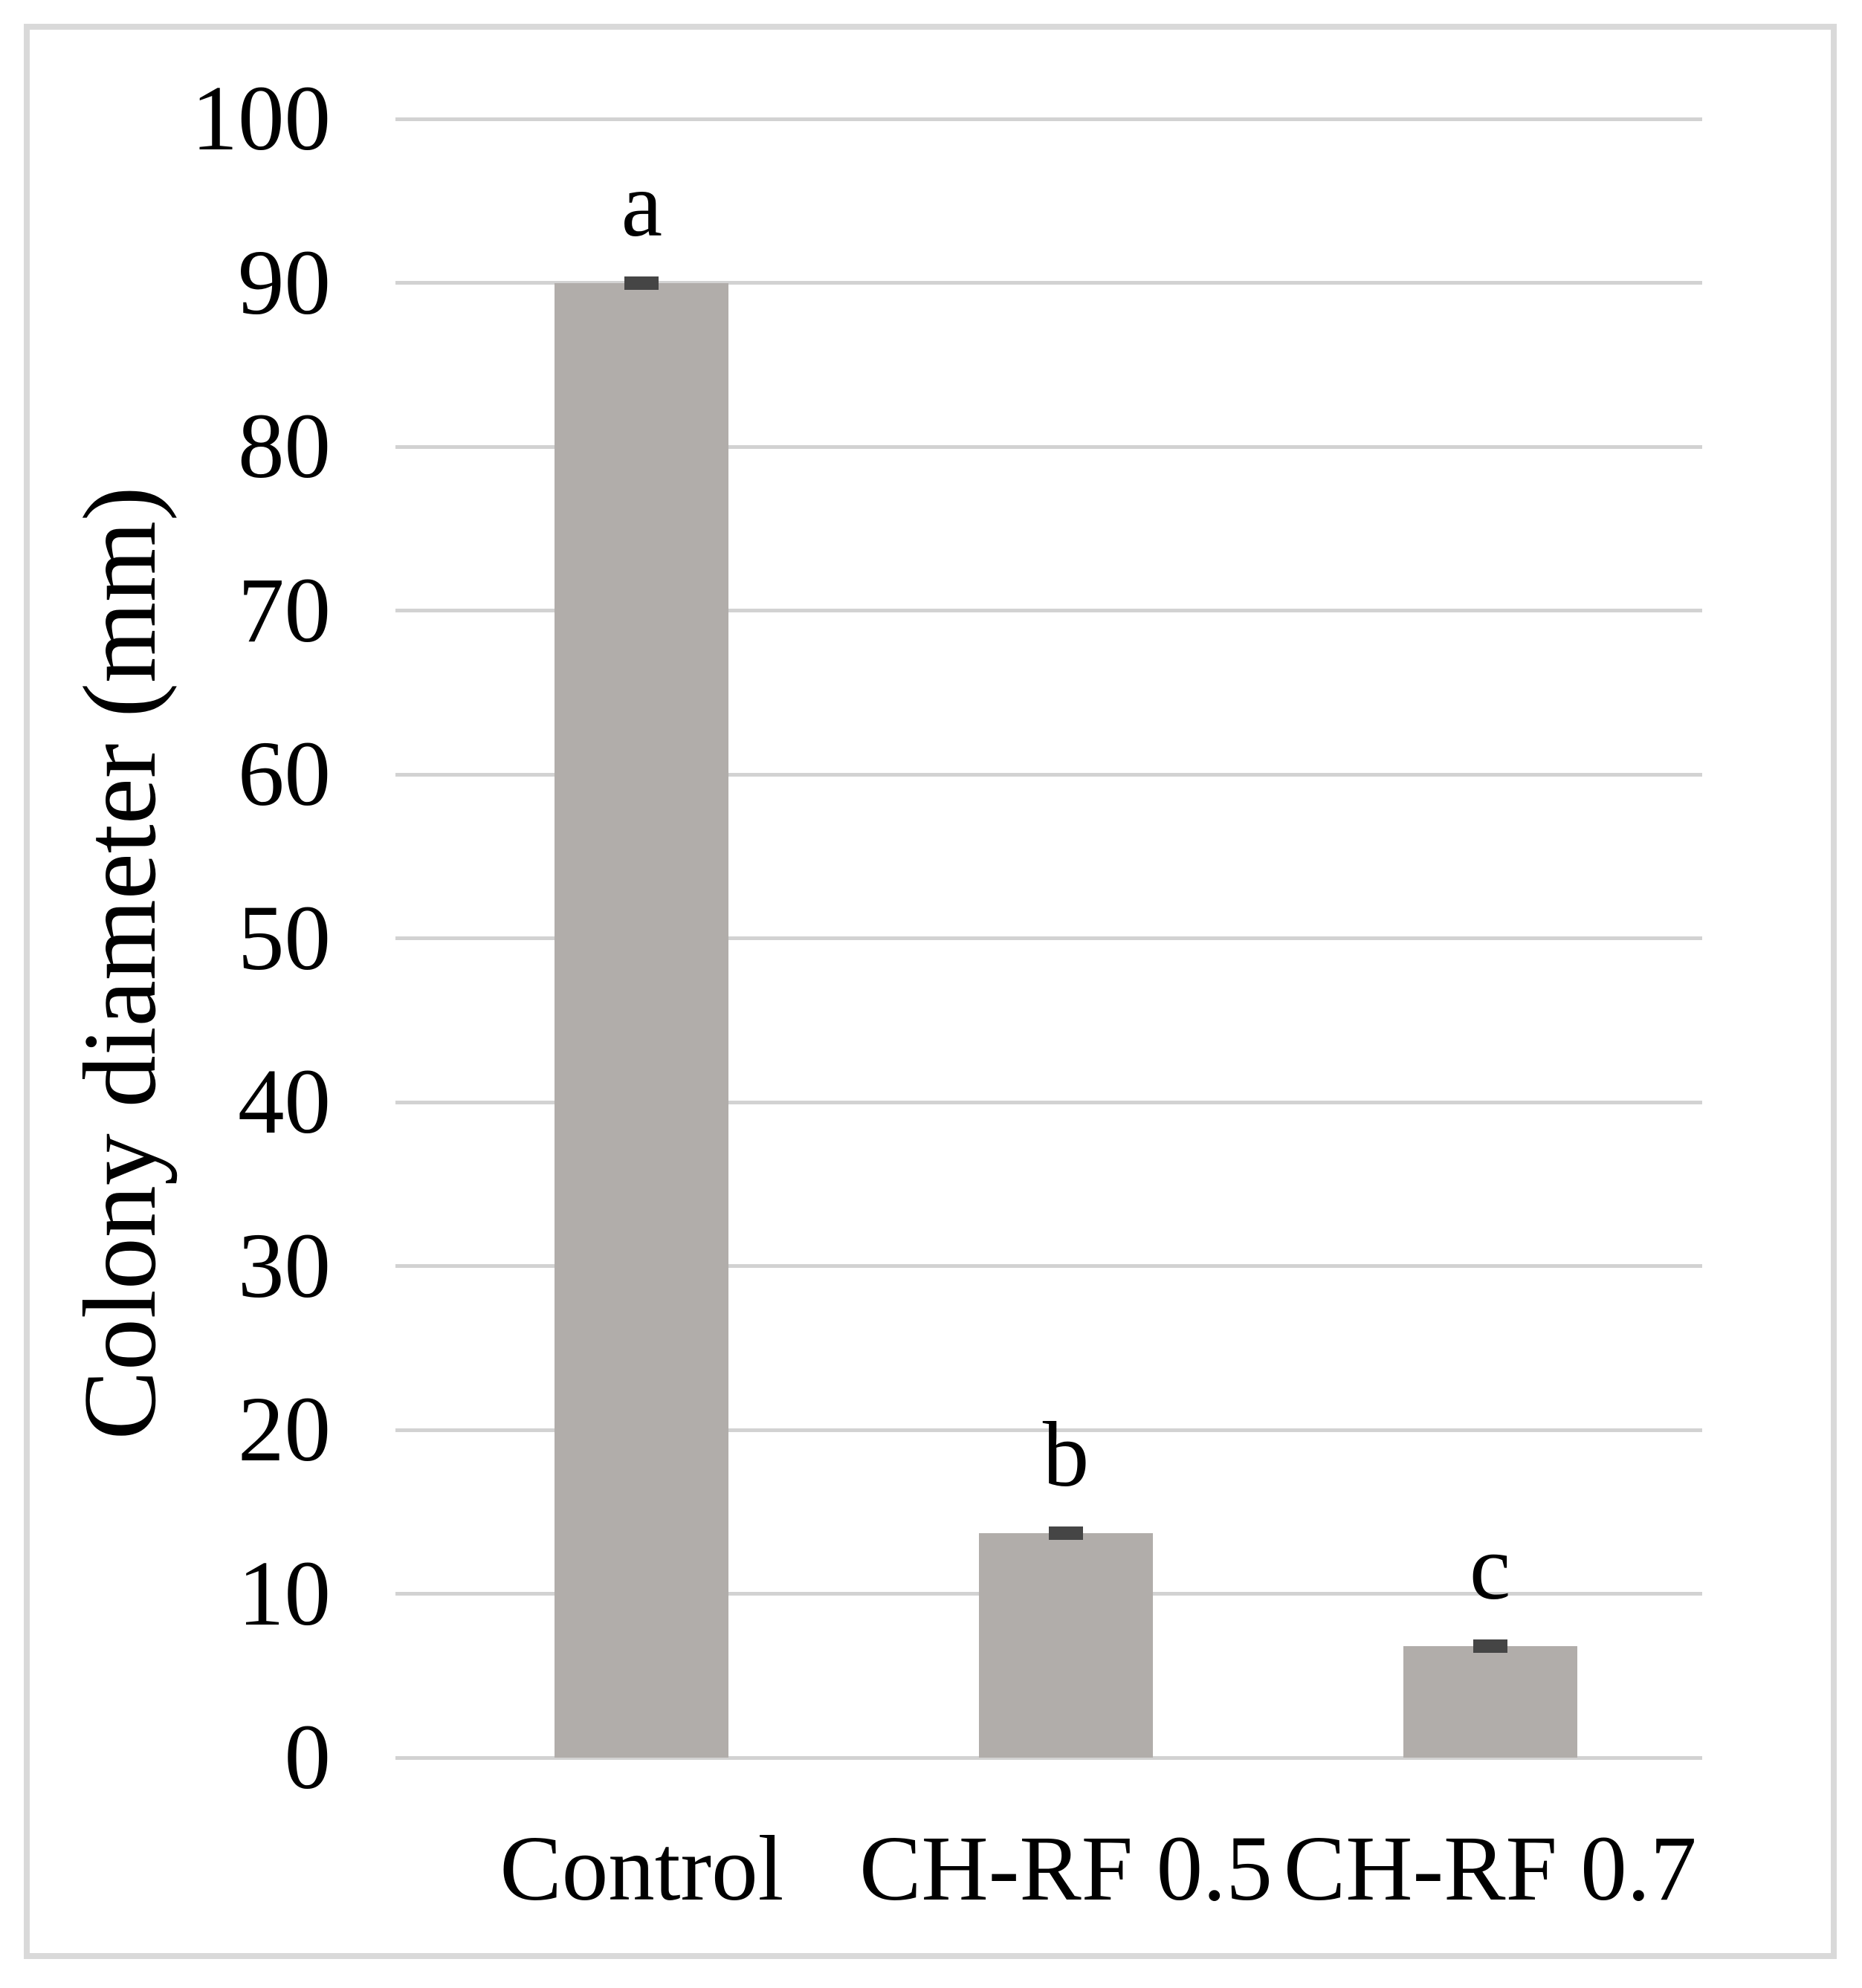  I want to click on gridline-y90, so click(1048, 283).